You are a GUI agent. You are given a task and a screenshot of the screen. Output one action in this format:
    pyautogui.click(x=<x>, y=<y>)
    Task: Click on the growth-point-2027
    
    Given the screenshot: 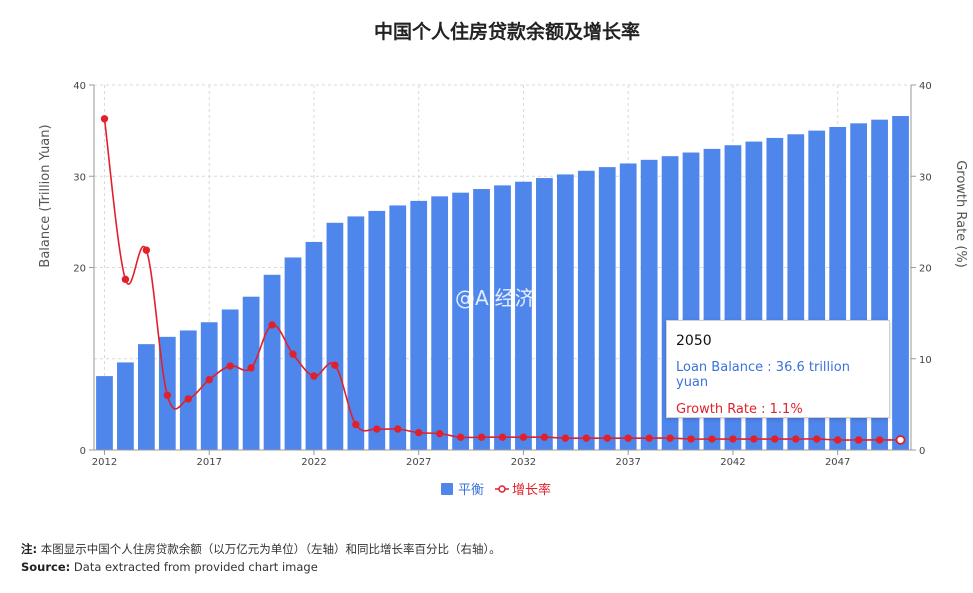 What is the action you would take?
    pyautogui.click(x=419, y=432)
    